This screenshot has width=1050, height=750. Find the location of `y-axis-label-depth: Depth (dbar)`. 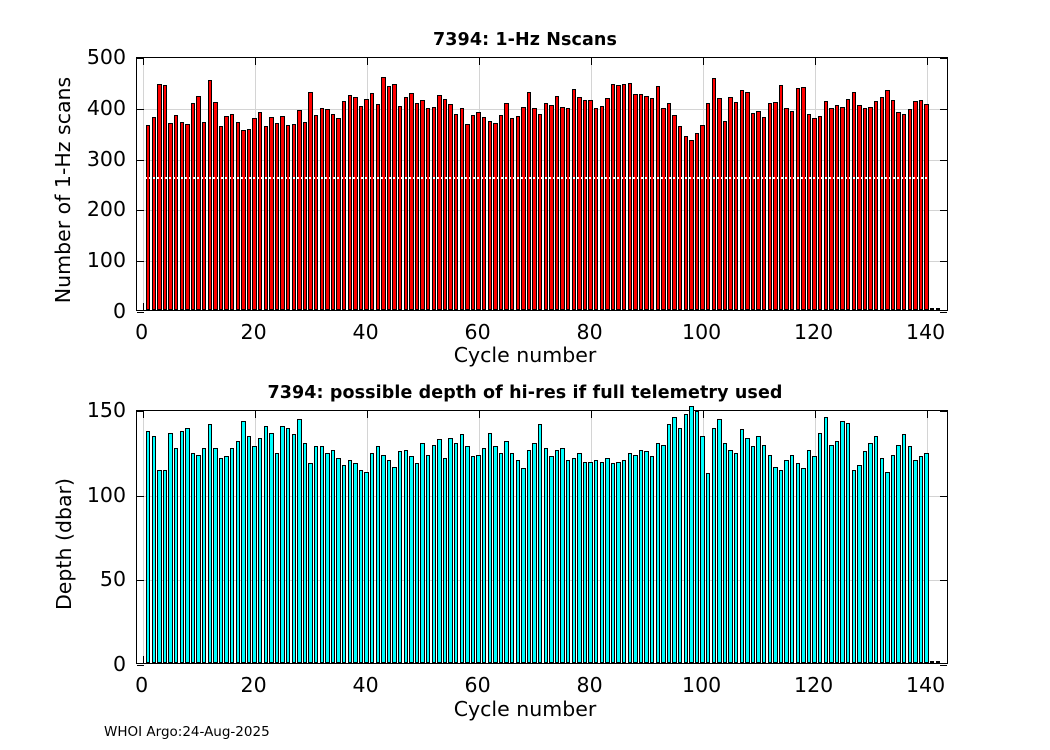

y-axis-label-depth: Depth (dbar) is located at coordinates (64, 544).